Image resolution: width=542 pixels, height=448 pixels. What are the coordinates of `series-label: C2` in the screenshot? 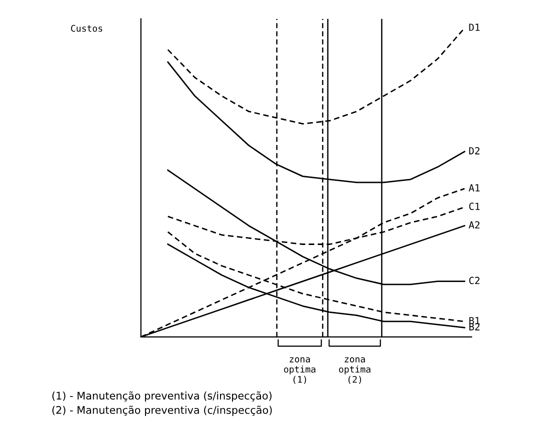 It's located at (474, 280).